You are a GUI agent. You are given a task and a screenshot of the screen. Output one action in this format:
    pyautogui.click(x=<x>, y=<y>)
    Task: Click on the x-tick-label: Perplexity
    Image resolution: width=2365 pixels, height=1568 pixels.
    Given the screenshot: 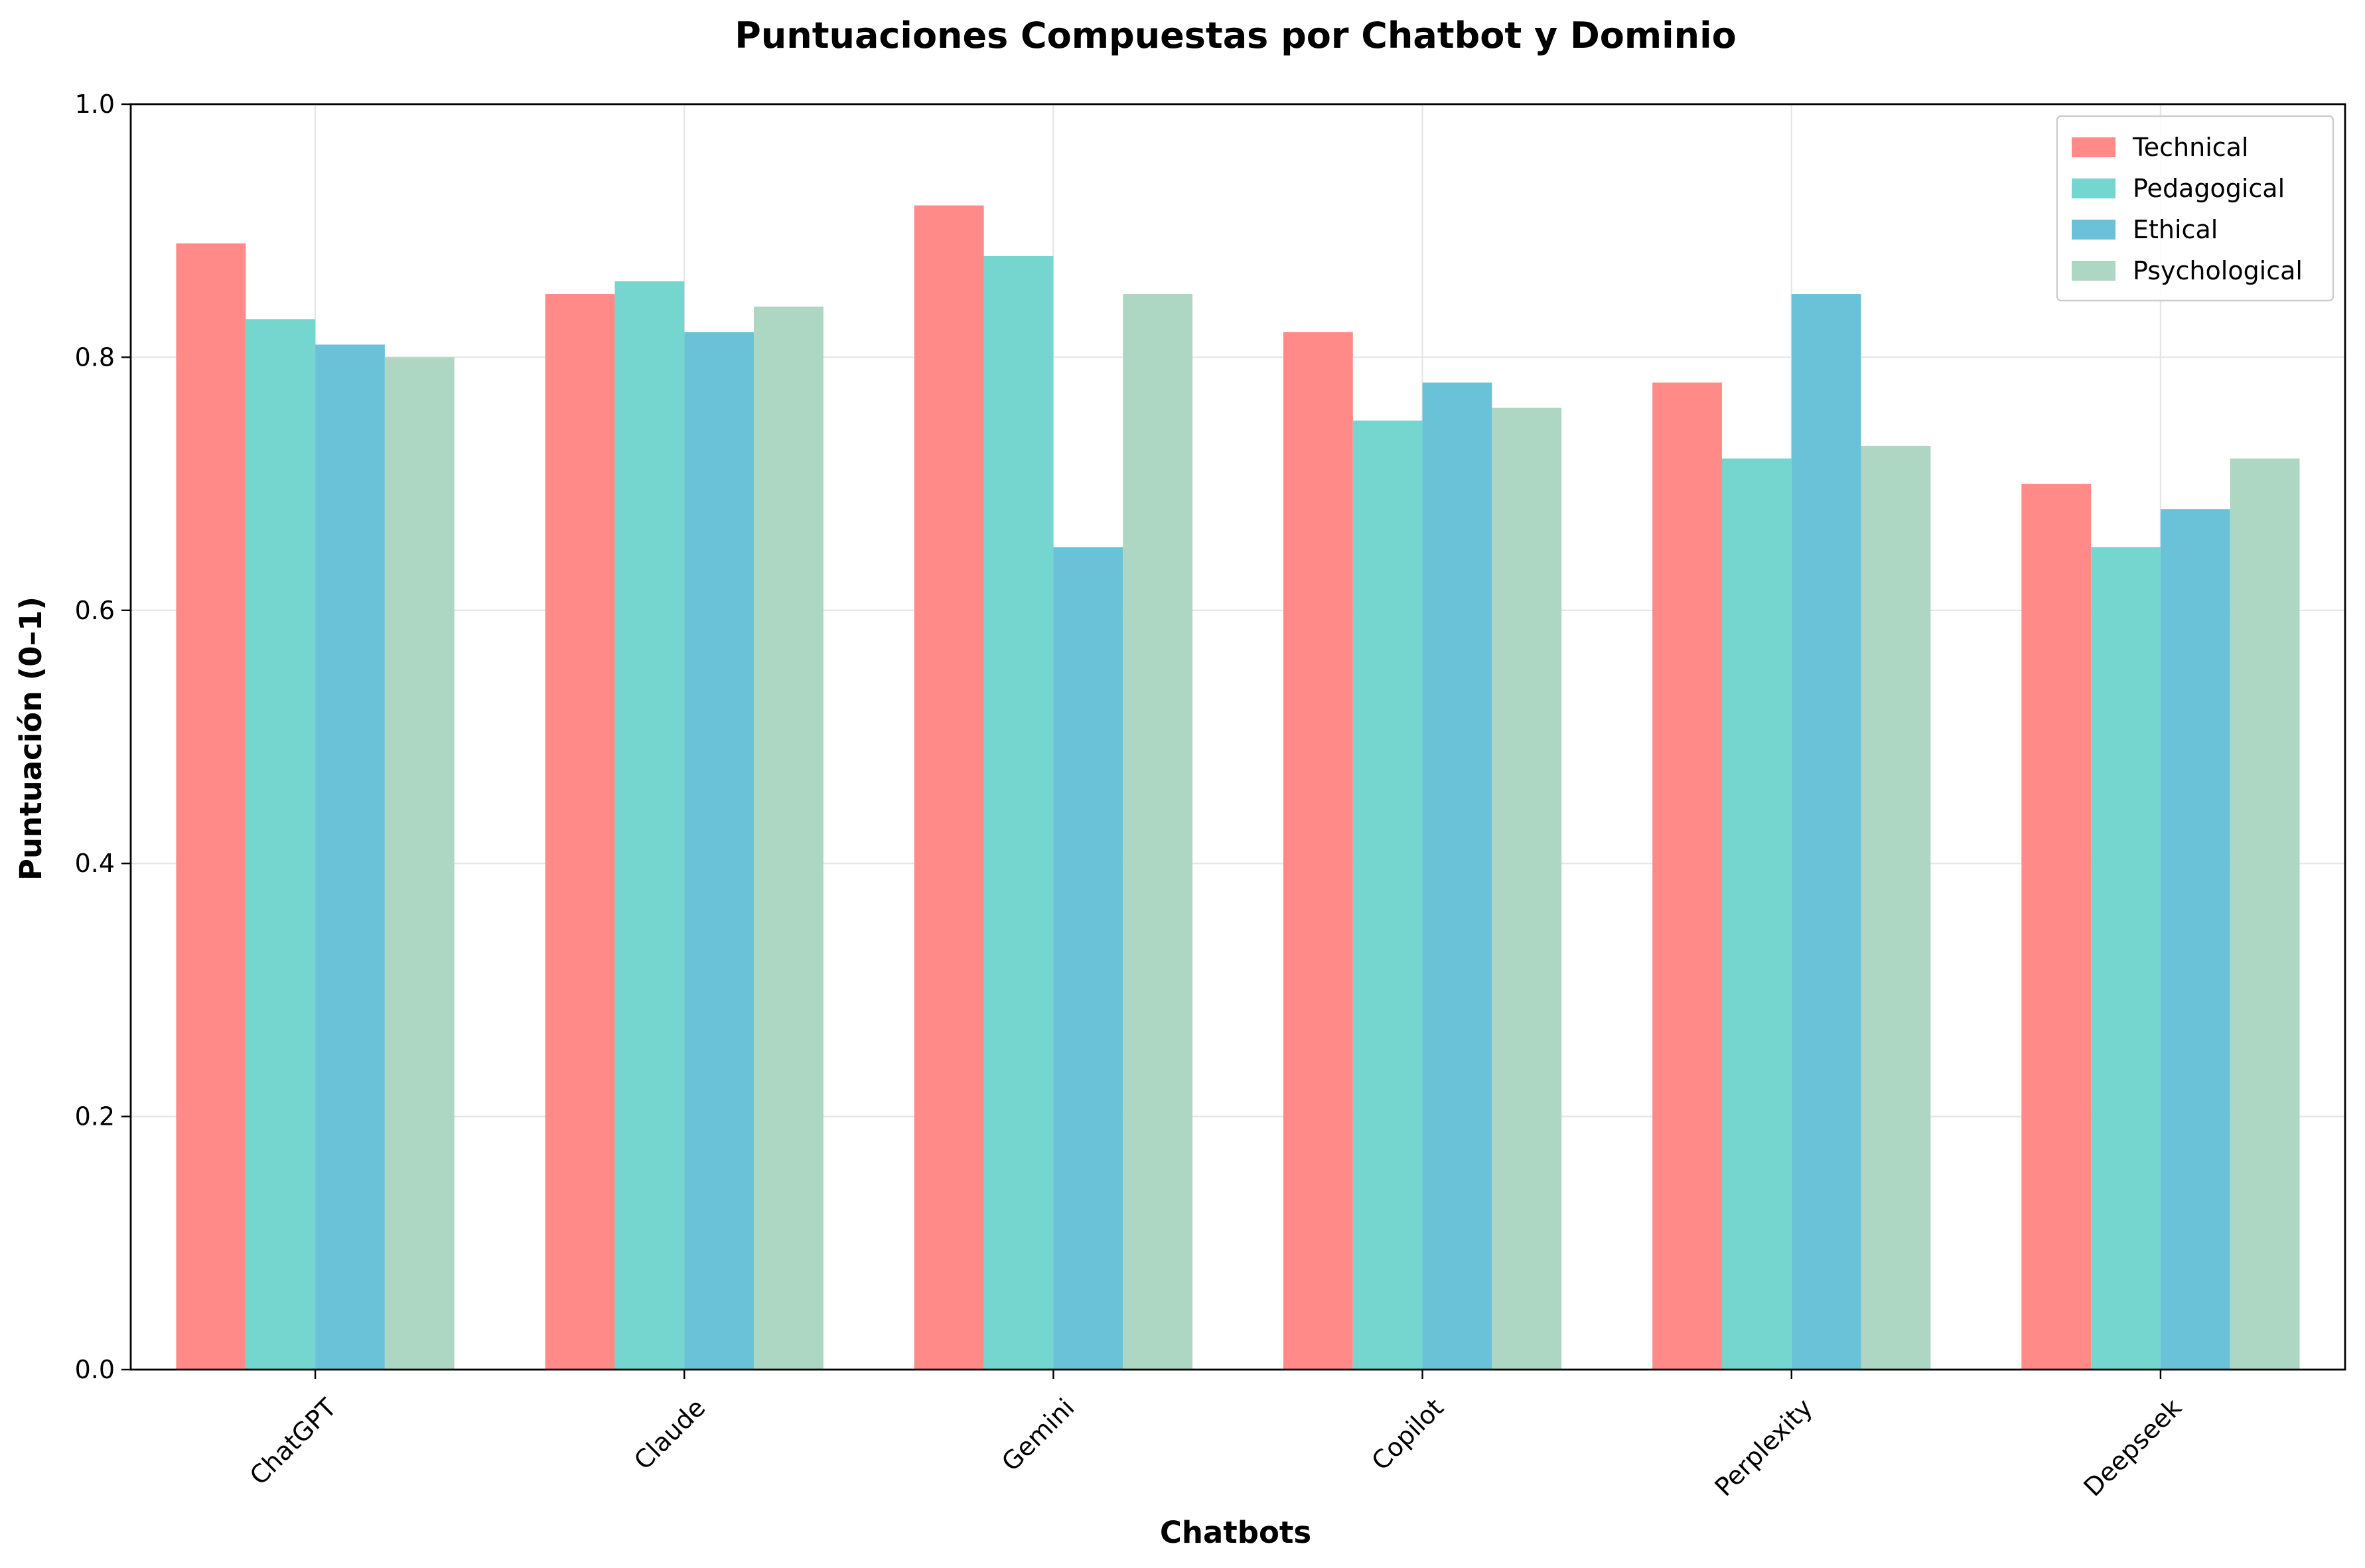 What is the action you would take?
    pyautogui.click(x=1763, y=1447)
    